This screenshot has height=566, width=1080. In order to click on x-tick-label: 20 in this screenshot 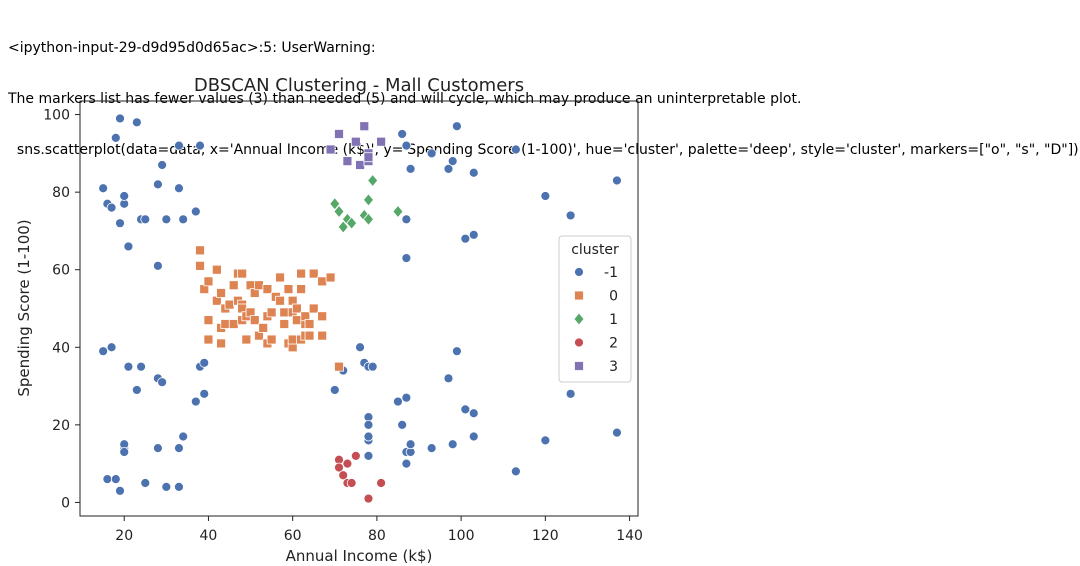, I will do `click(124, 536)`.